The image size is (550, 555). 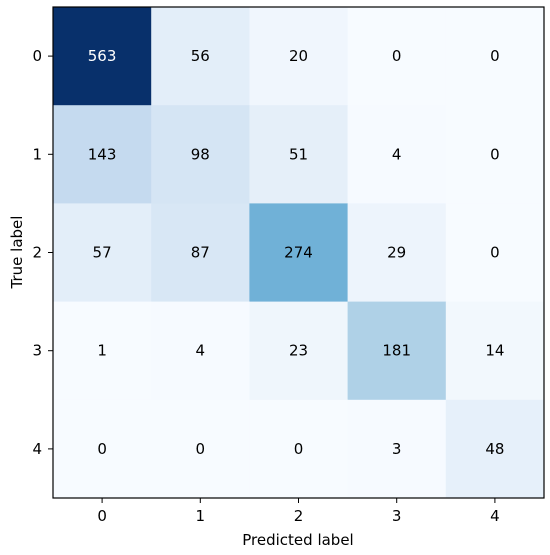 I want to click on cell-value-label: 23, so click(x=298, y=351).